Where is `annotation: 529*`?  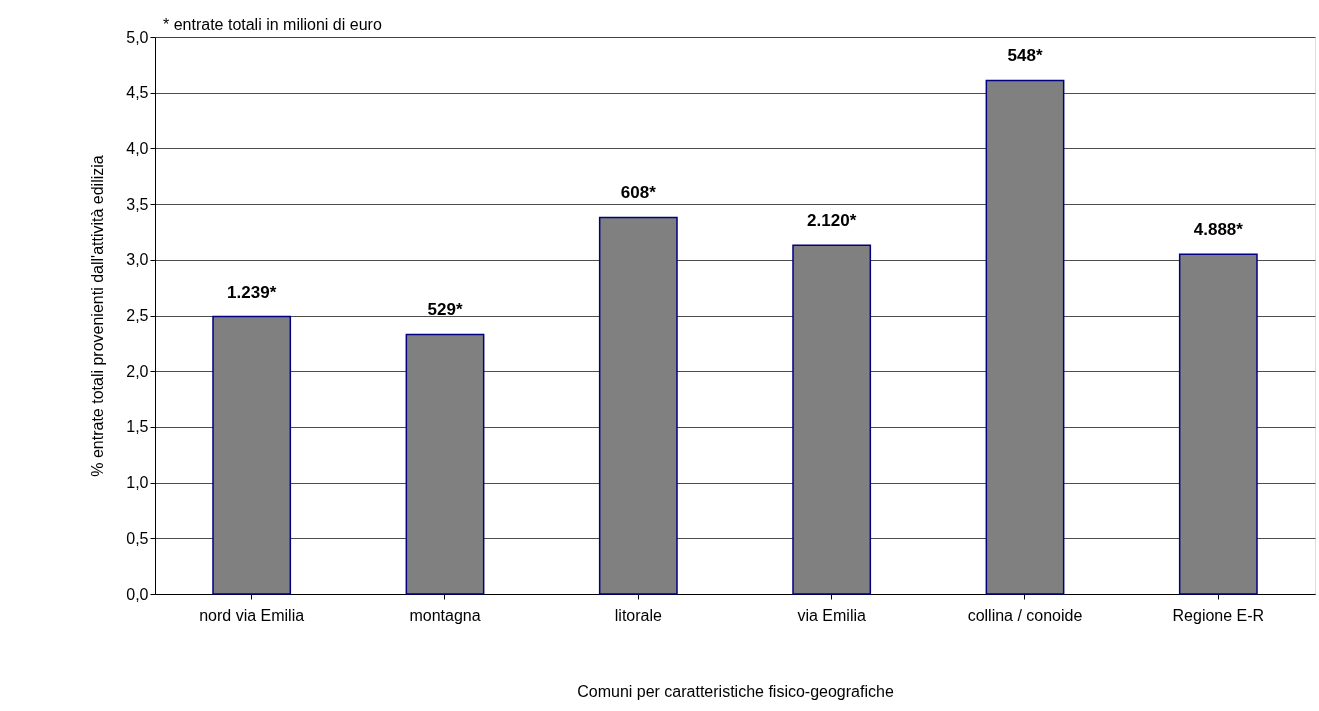
annotation: 529* is located at coordinates (445, 310).